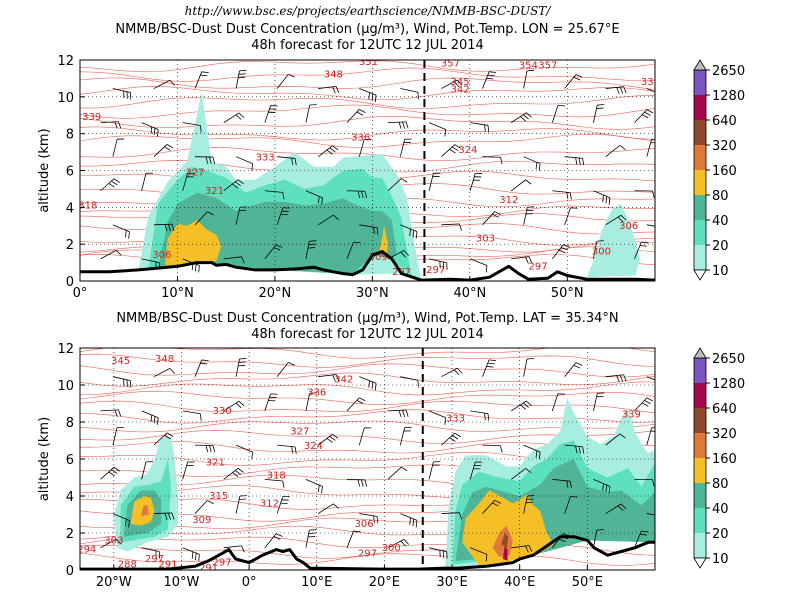 Image resolution: width=800 pixels, height=600 pixels. Describe the element at coordinates (368, 62) in the screenshot. I see `theta-label: 351` at that location.